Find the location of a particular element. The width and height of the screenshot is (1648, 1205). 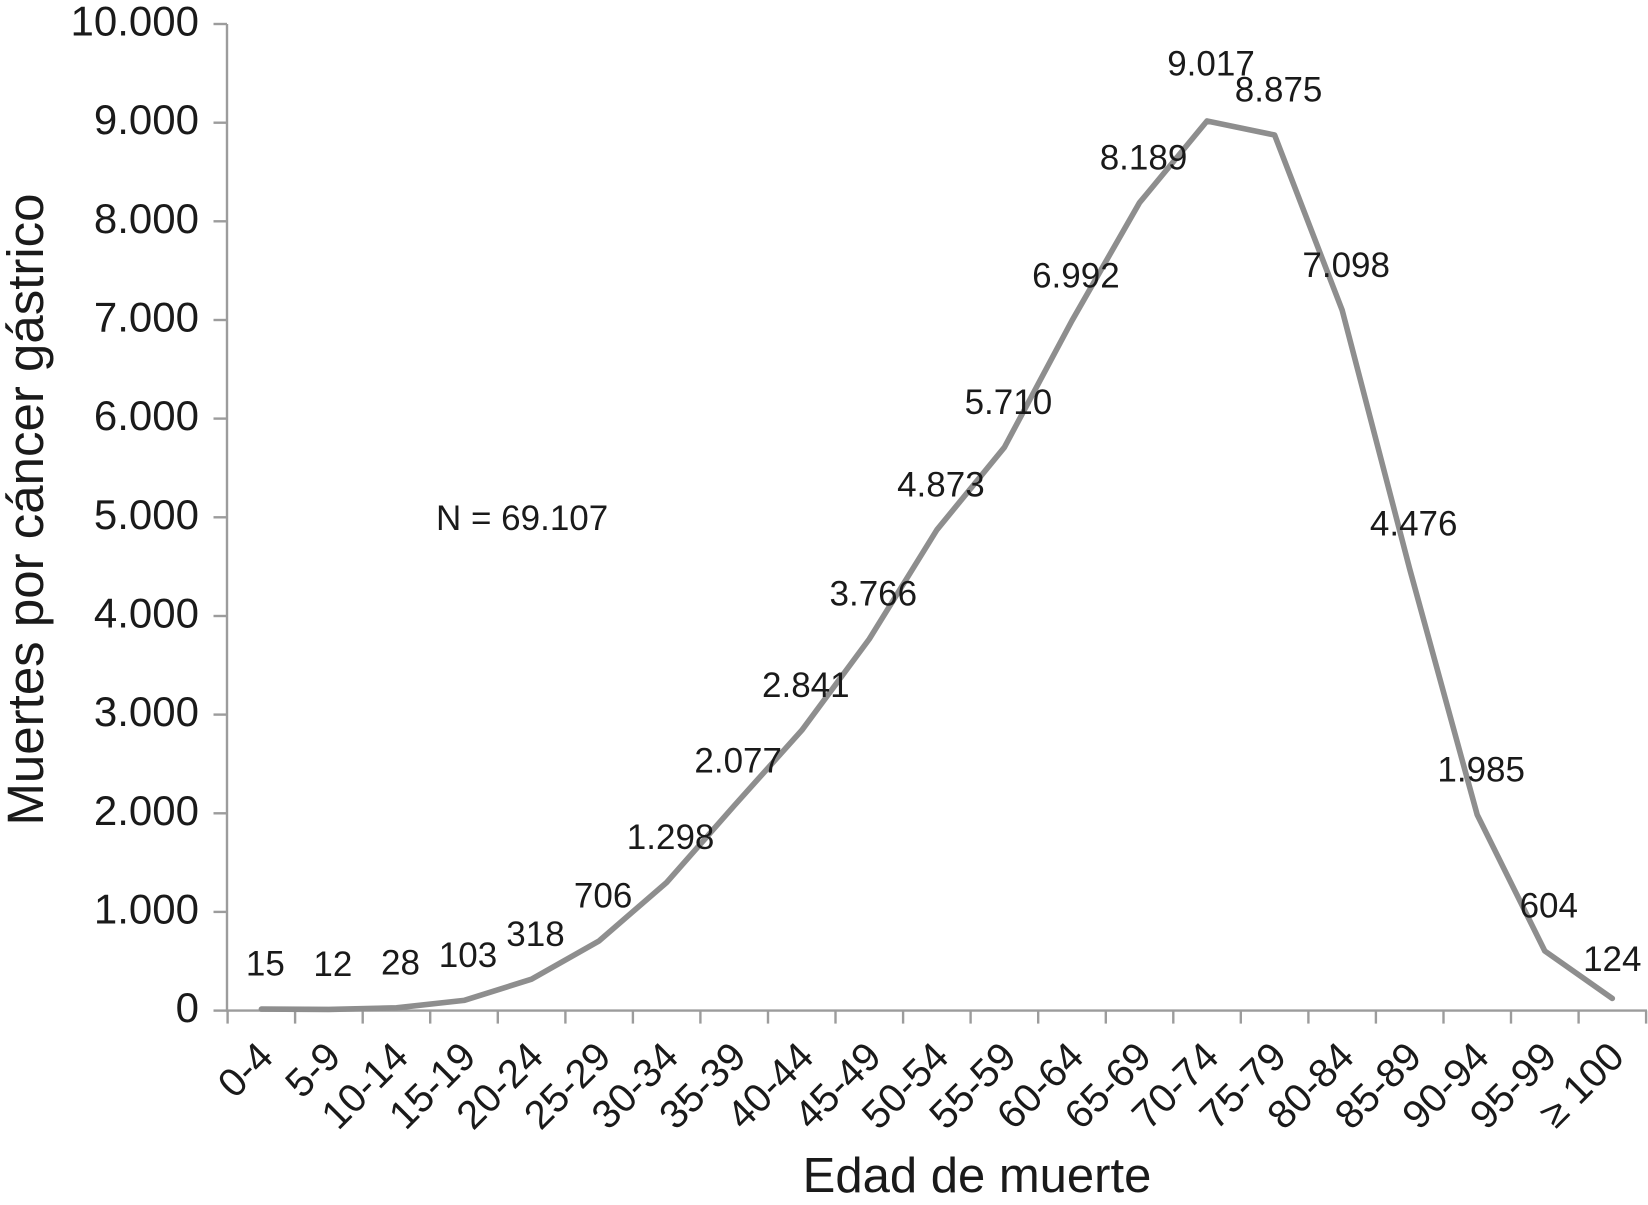

svg-text: 28 is located at coordinates (400, 962).